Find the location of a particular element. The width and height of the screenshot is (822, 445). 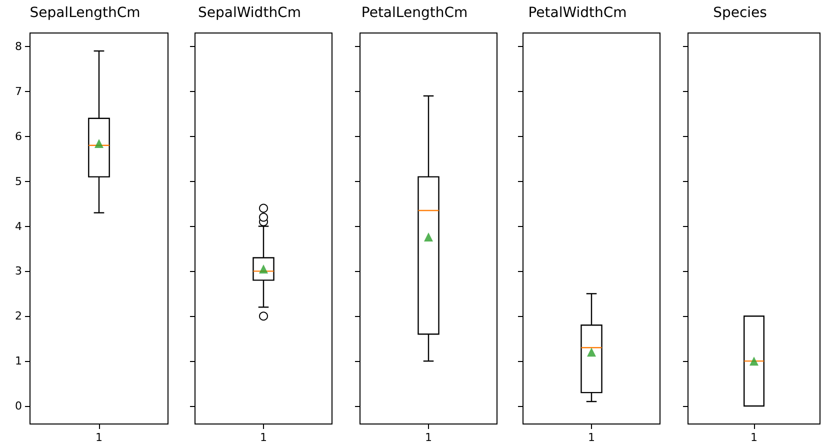

chart-title: Species is located at coordinates (740, 13).